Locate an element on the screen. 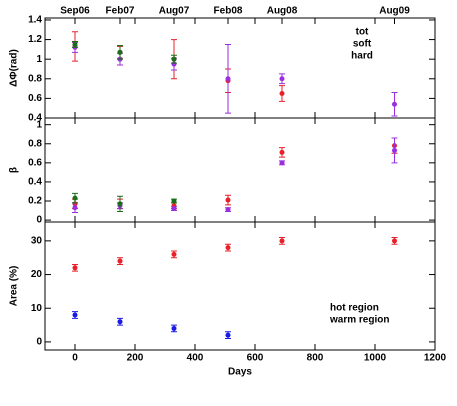 Image resolution: width=457 pixels, height=406 pixels. legend-label: tot is located at coordinates (362, 32).